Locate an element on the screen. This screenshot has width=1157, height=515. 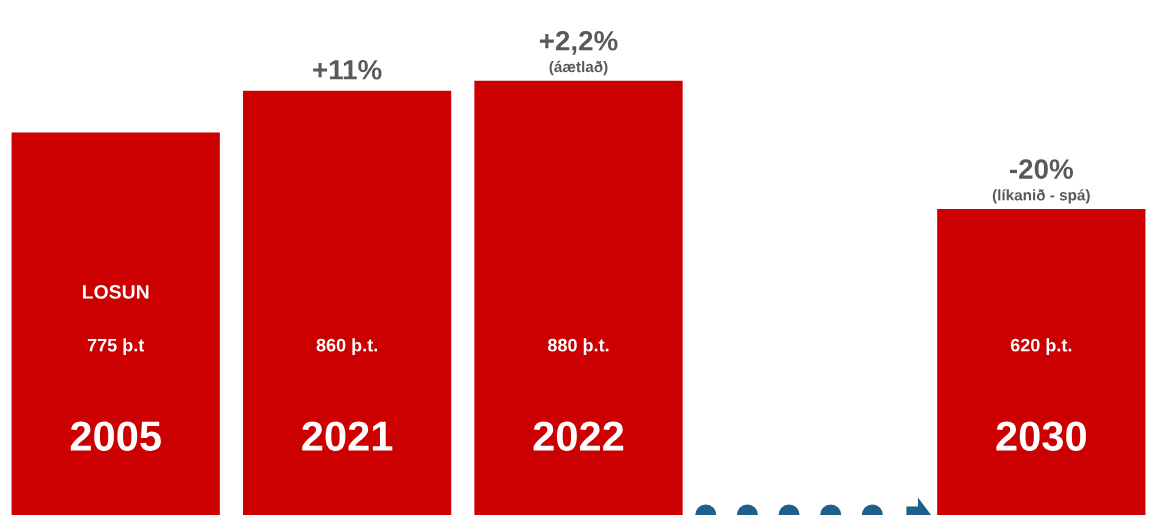
annotation: (áætlað) is located at coordinates (578, 68).